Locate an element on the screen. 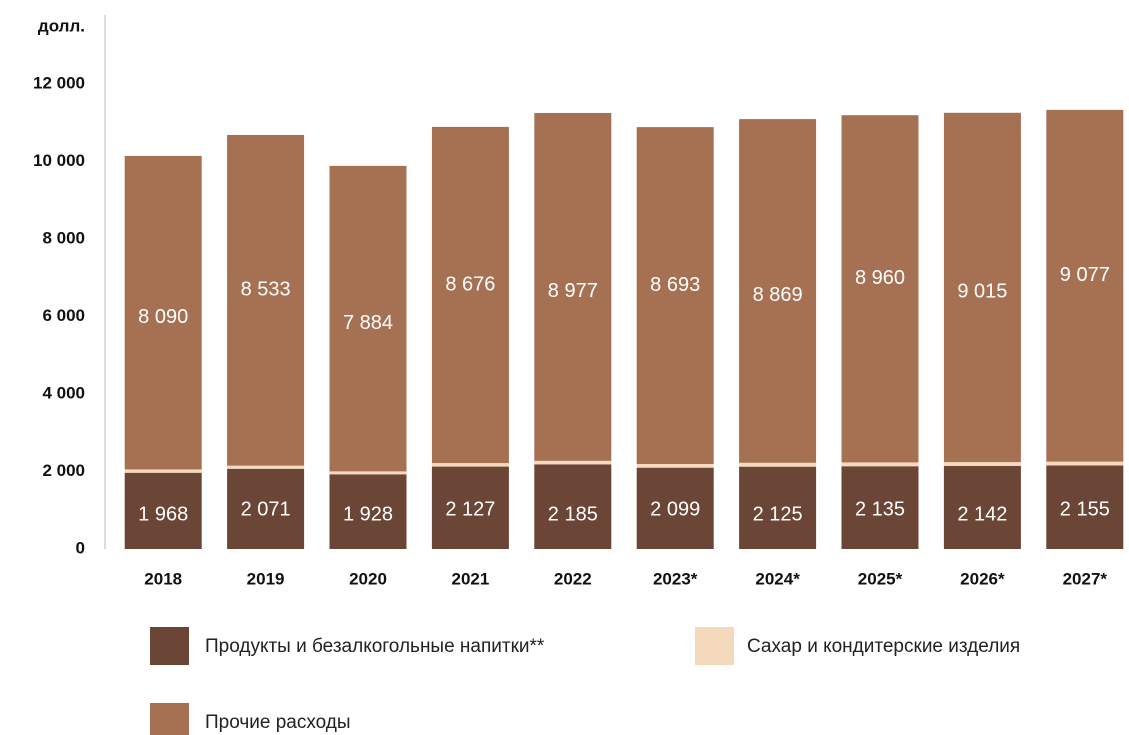 This screenshot has width=1129, height=735. value-label: 8 977 is located at coordinates (573, 291).